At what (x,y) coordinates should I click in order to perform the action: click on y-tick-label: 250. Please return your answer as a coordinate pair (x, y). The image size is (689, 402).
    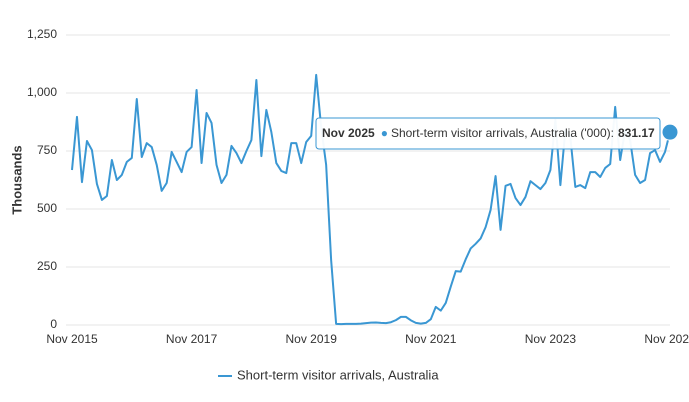
    Looking at the image, I should click on (47, 266).